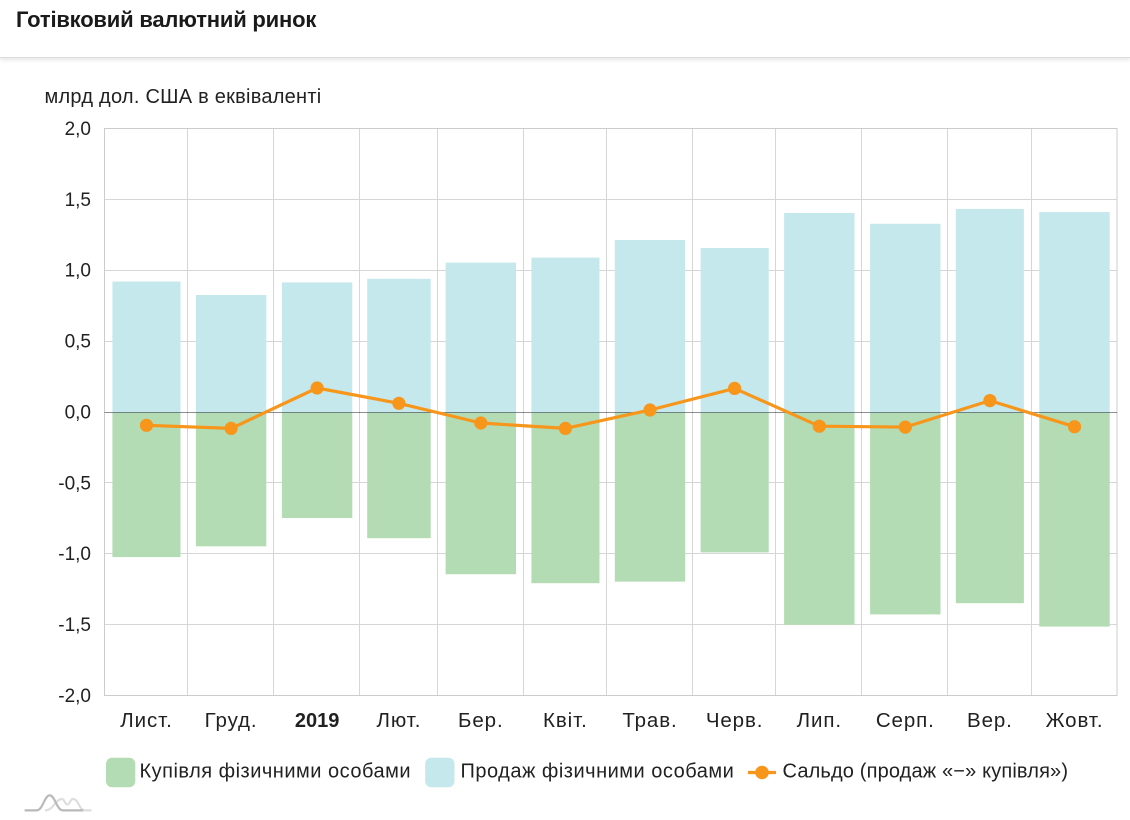 Image resolution: width=1130 pixels, height=820 pixels. What do you see at coordinates (231, 720) in the screenshot?
I see `svg-text: Груд.` at bounding box center [231, 720].